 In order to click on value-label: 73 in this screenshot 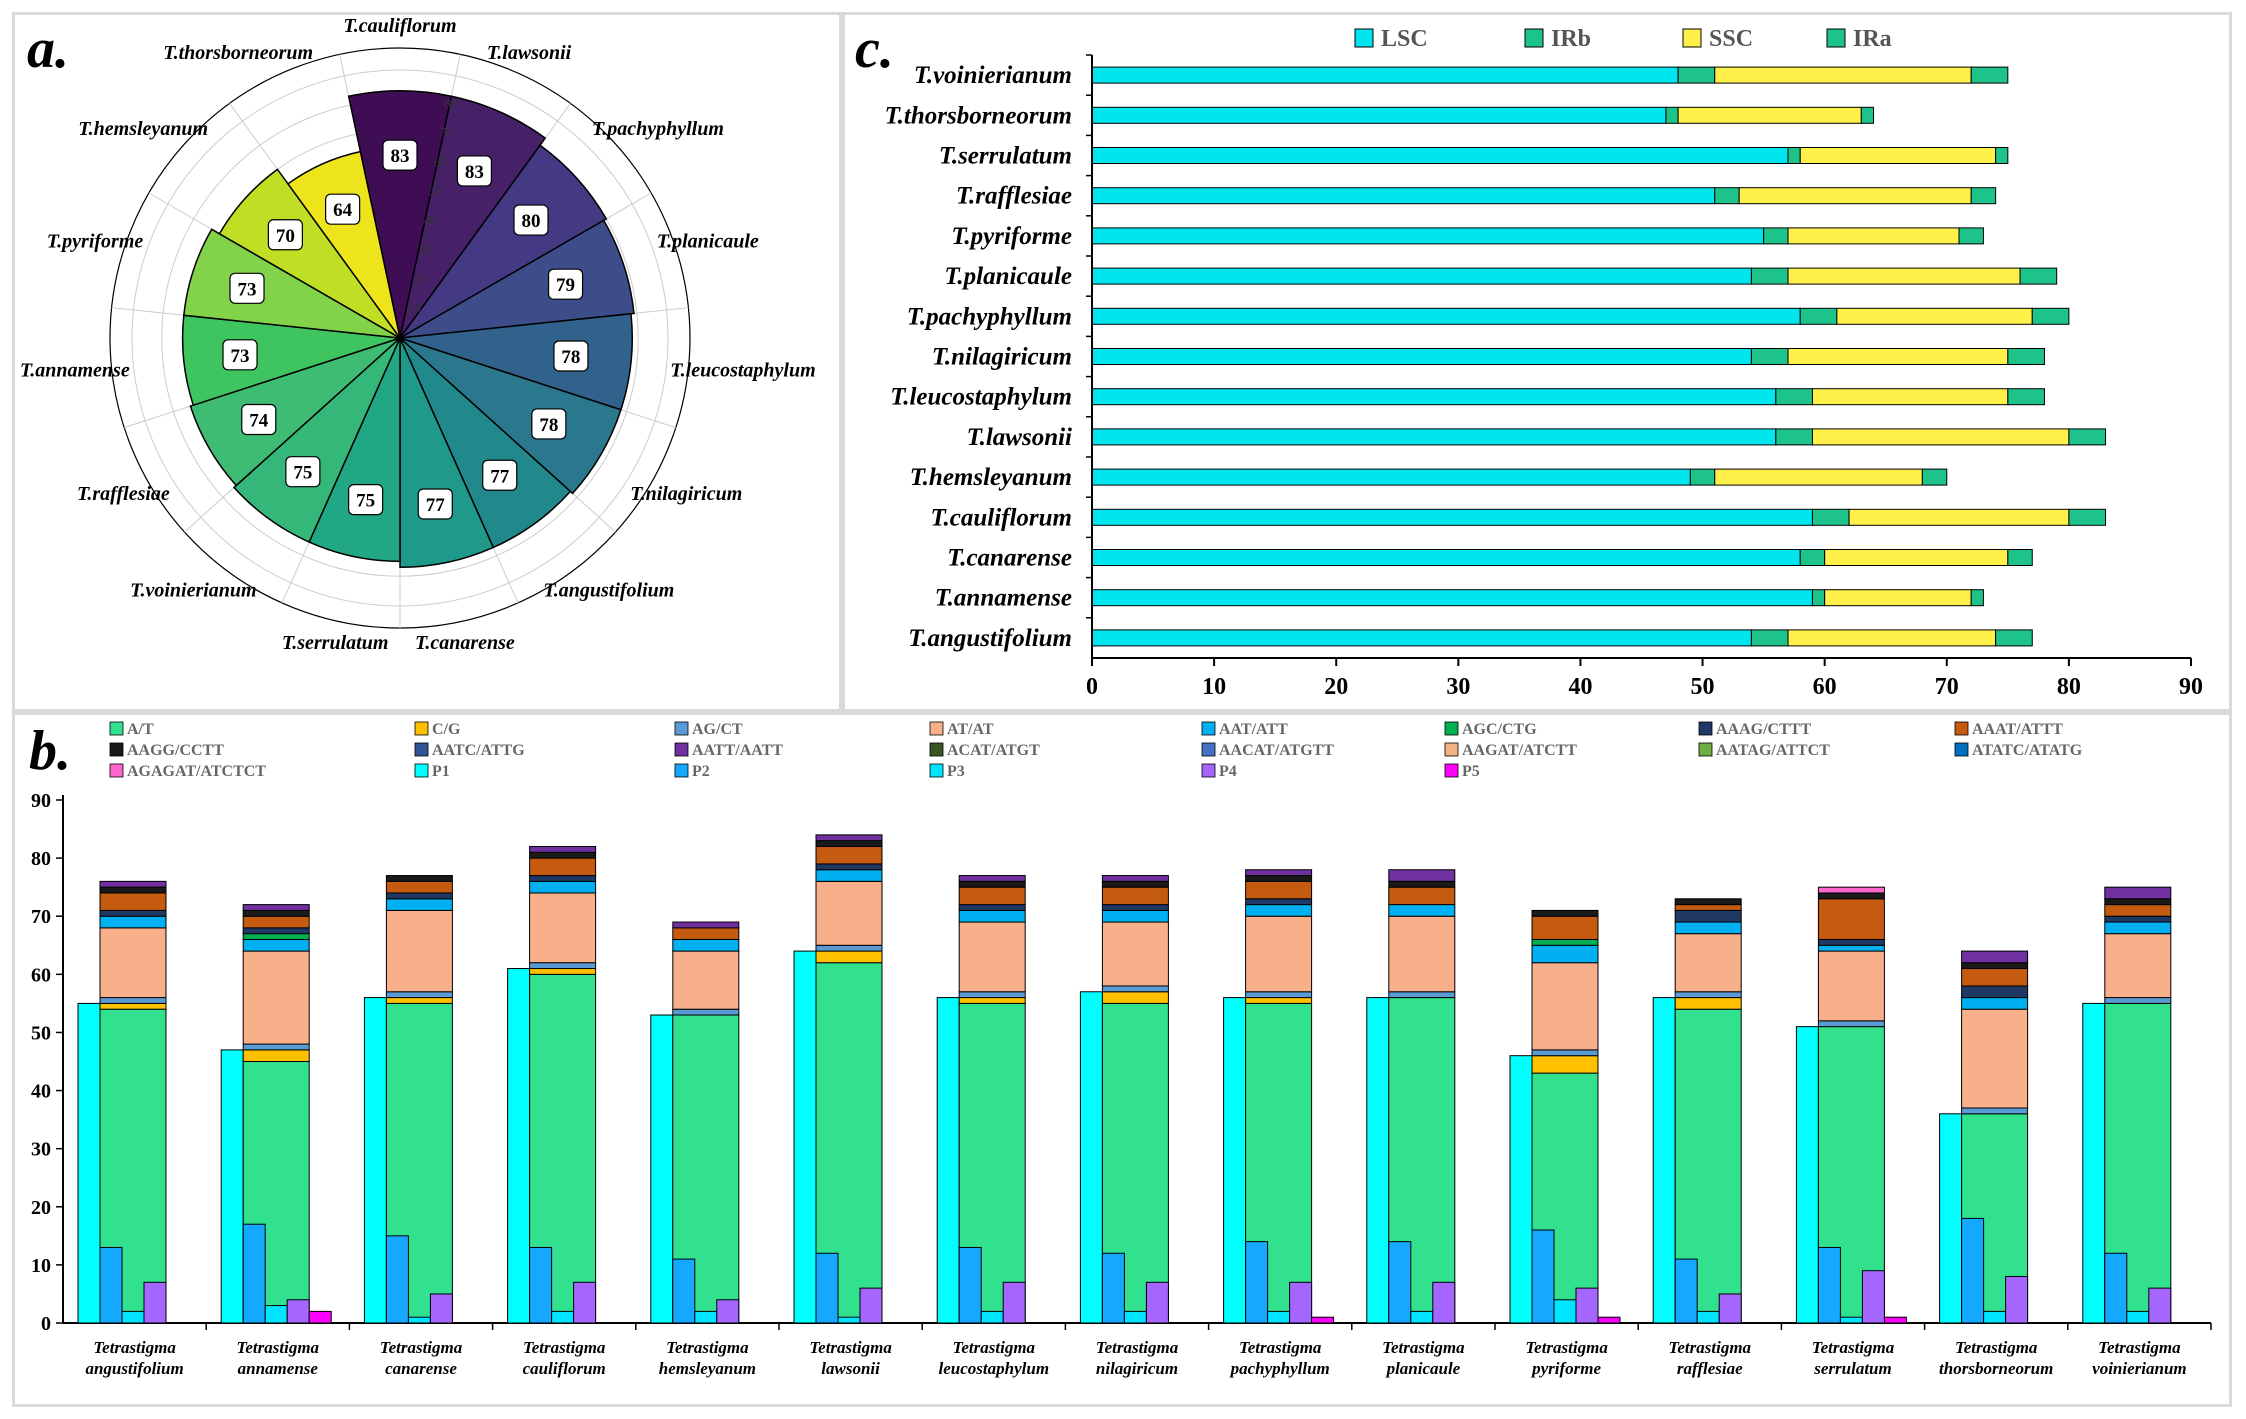, I will do `click(240, 356)`.